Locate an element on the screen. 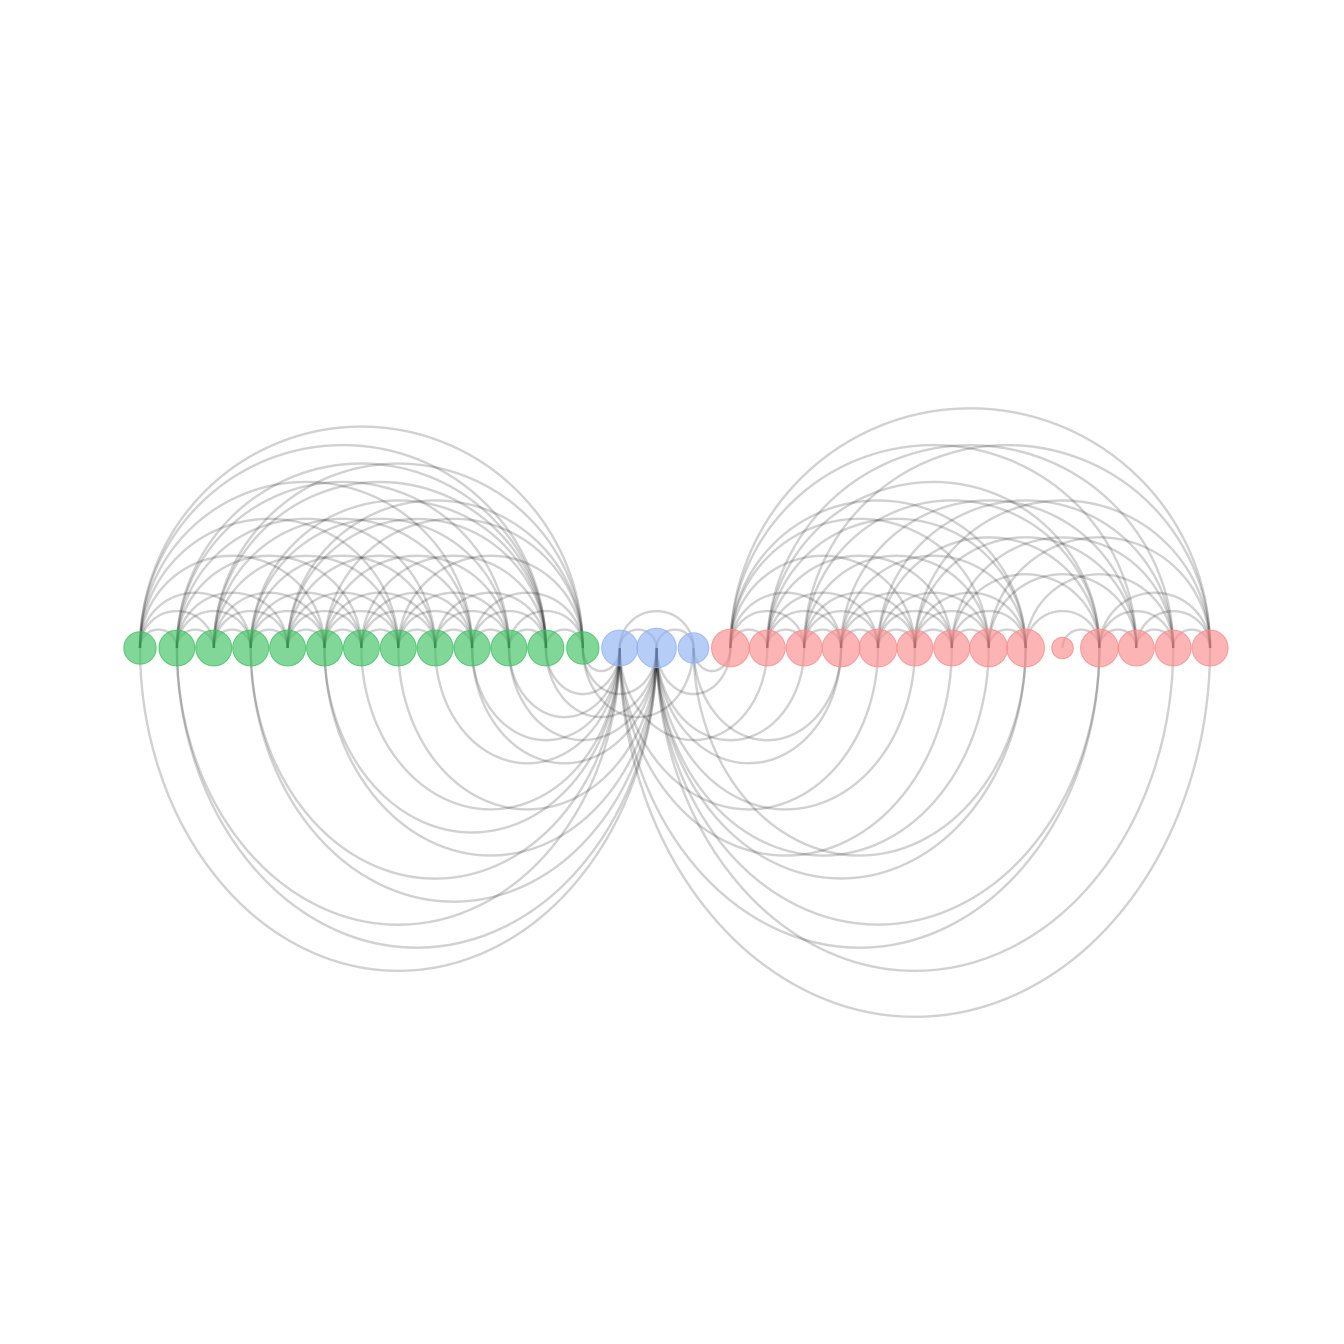 The image size is (1344, 1344). arcs-above is located at coordinates (675, 528).